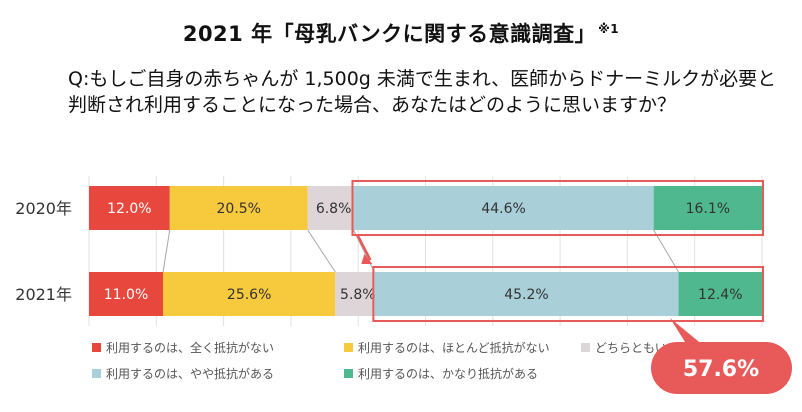 The image size is (802, 412). I want to click on data-label: 6.8%, so click(334, 209).